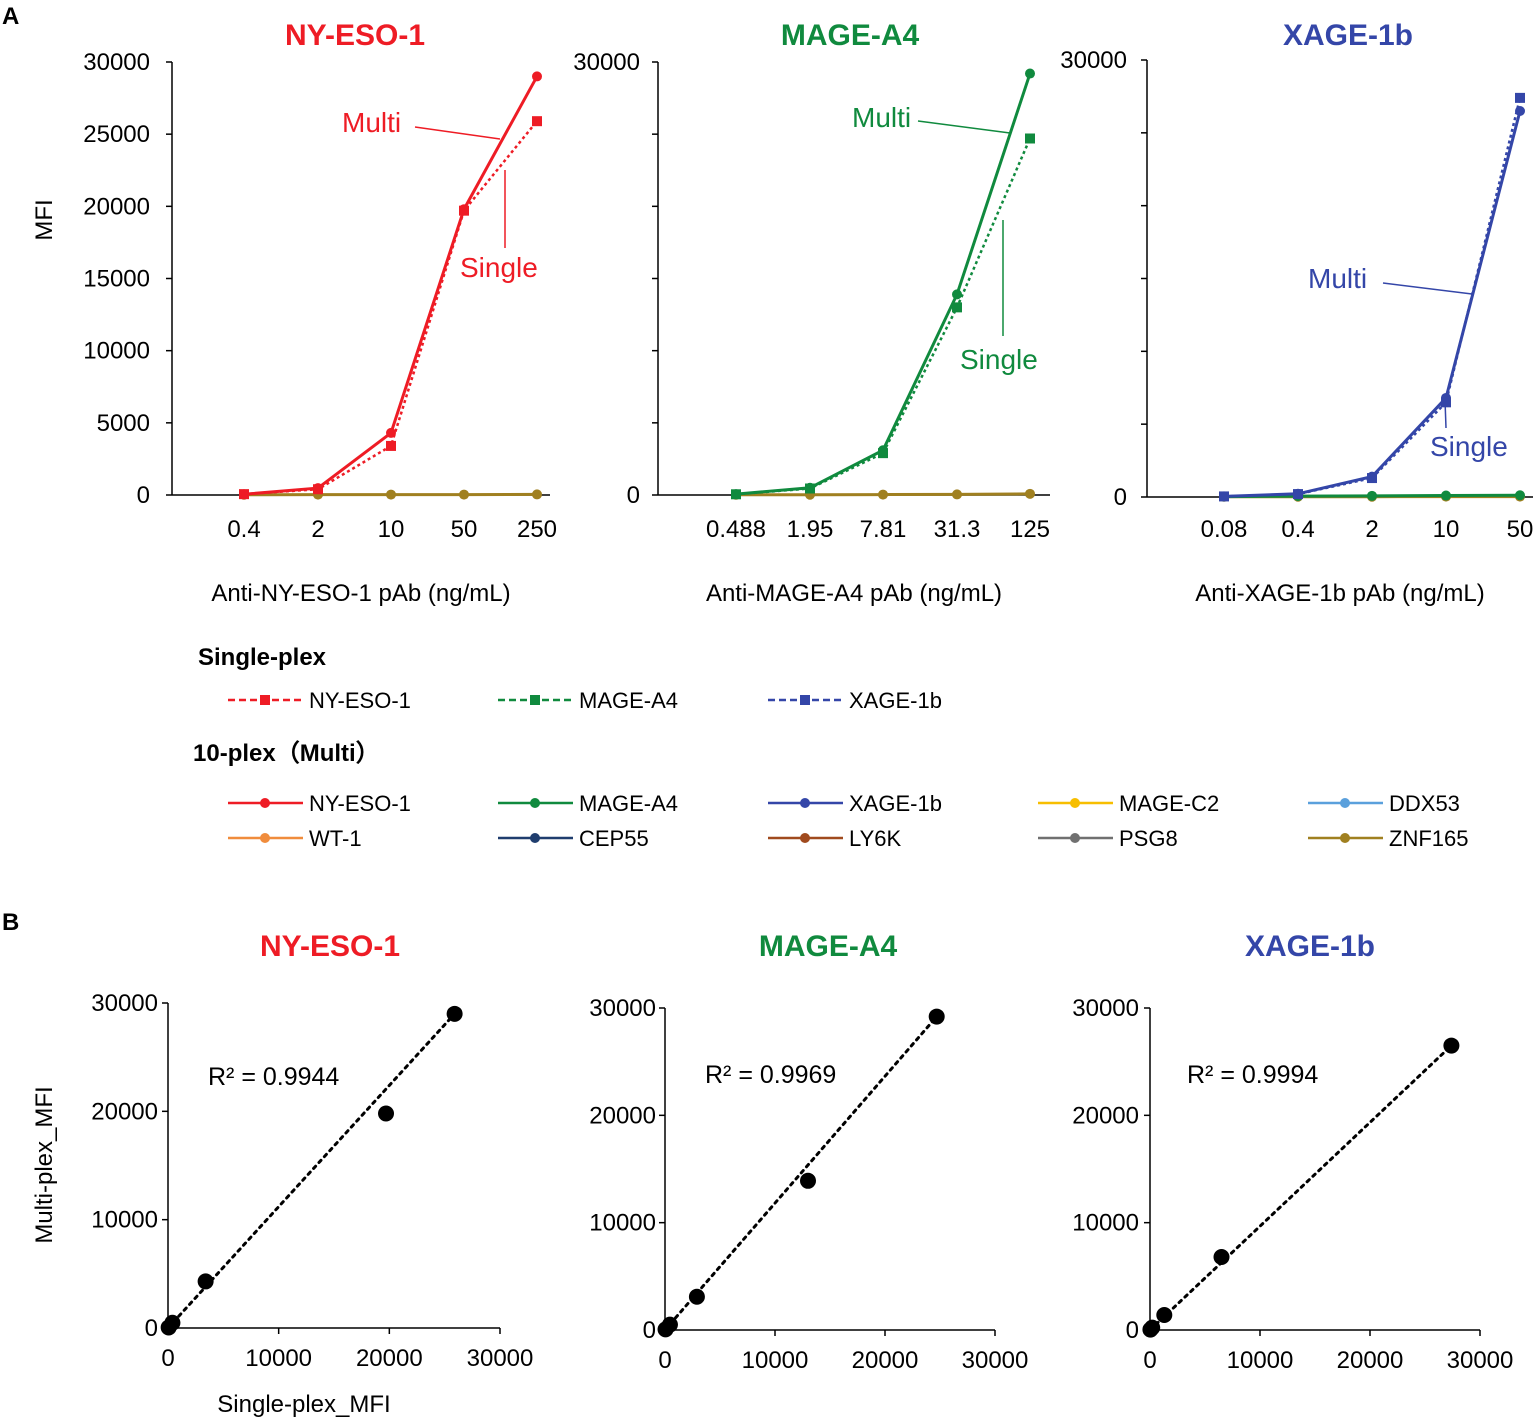 The image size is (1535, 1419). What do you see at coordinates (303, 1404) in the screenshot?
I see `x-axis-title: Single-plex_MFI` at bounding box center [303, 1404].